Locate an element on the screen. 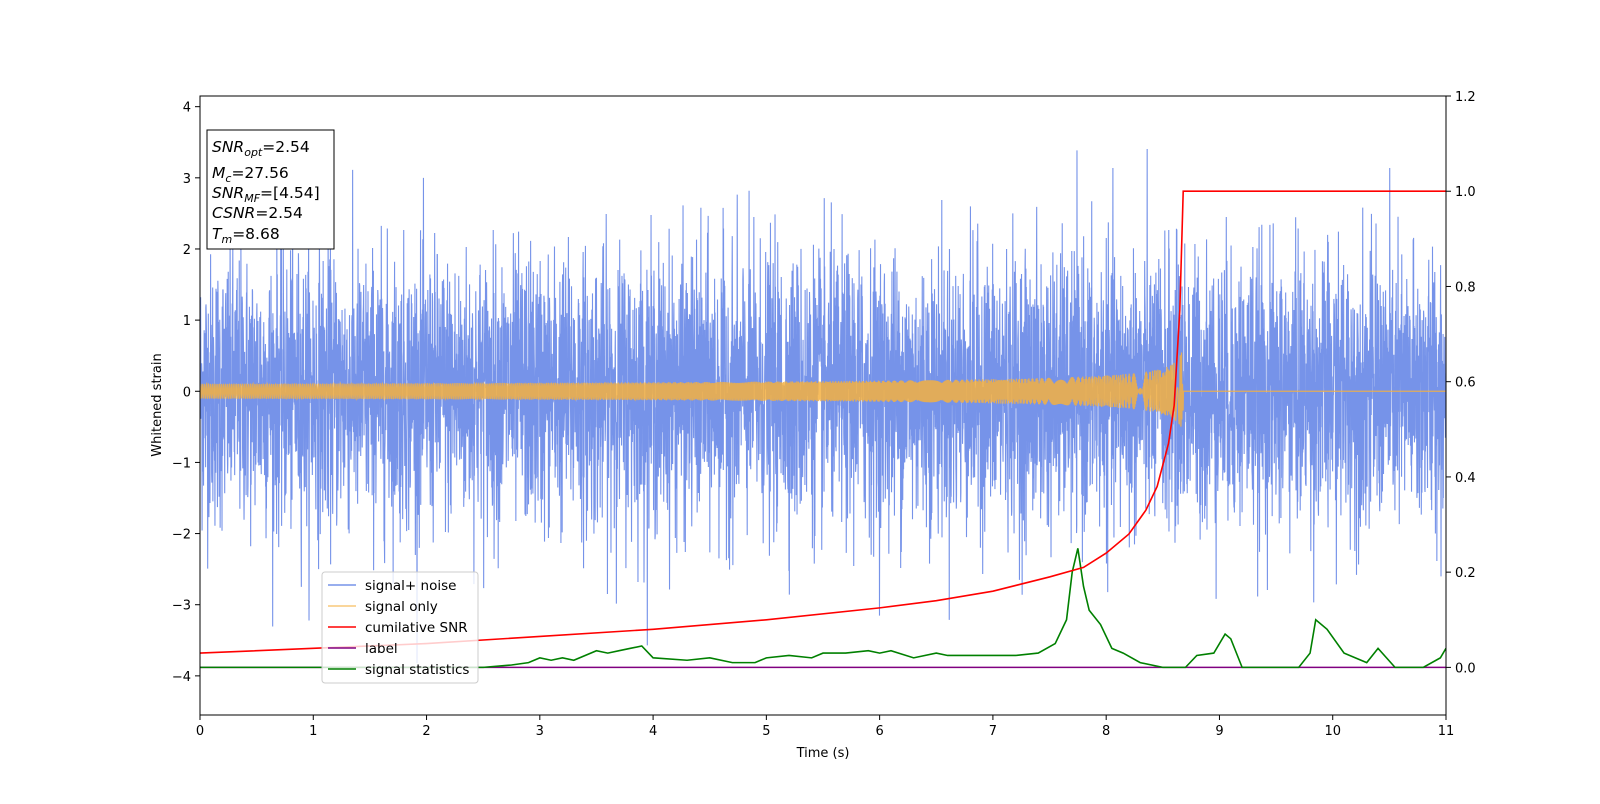 This screenshot has width=1600, height=804. left-tick-label--2: −2 is located at coordinates (181, 535).